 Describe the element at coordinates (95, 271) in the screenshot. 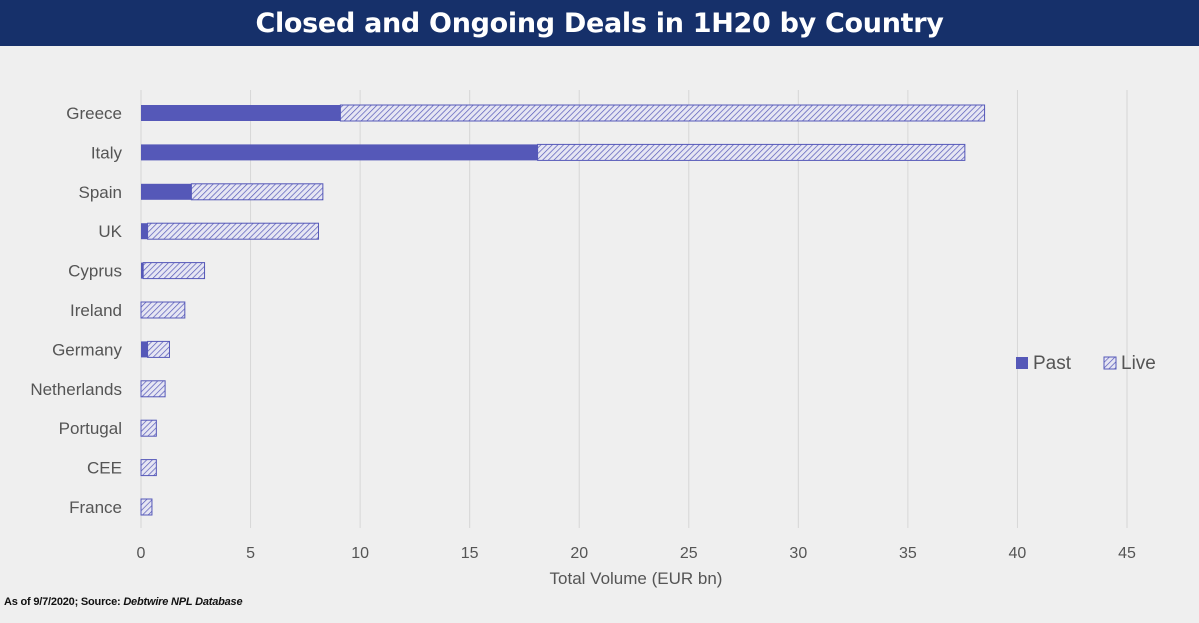

I see `category-label: Cyprus` at that location.